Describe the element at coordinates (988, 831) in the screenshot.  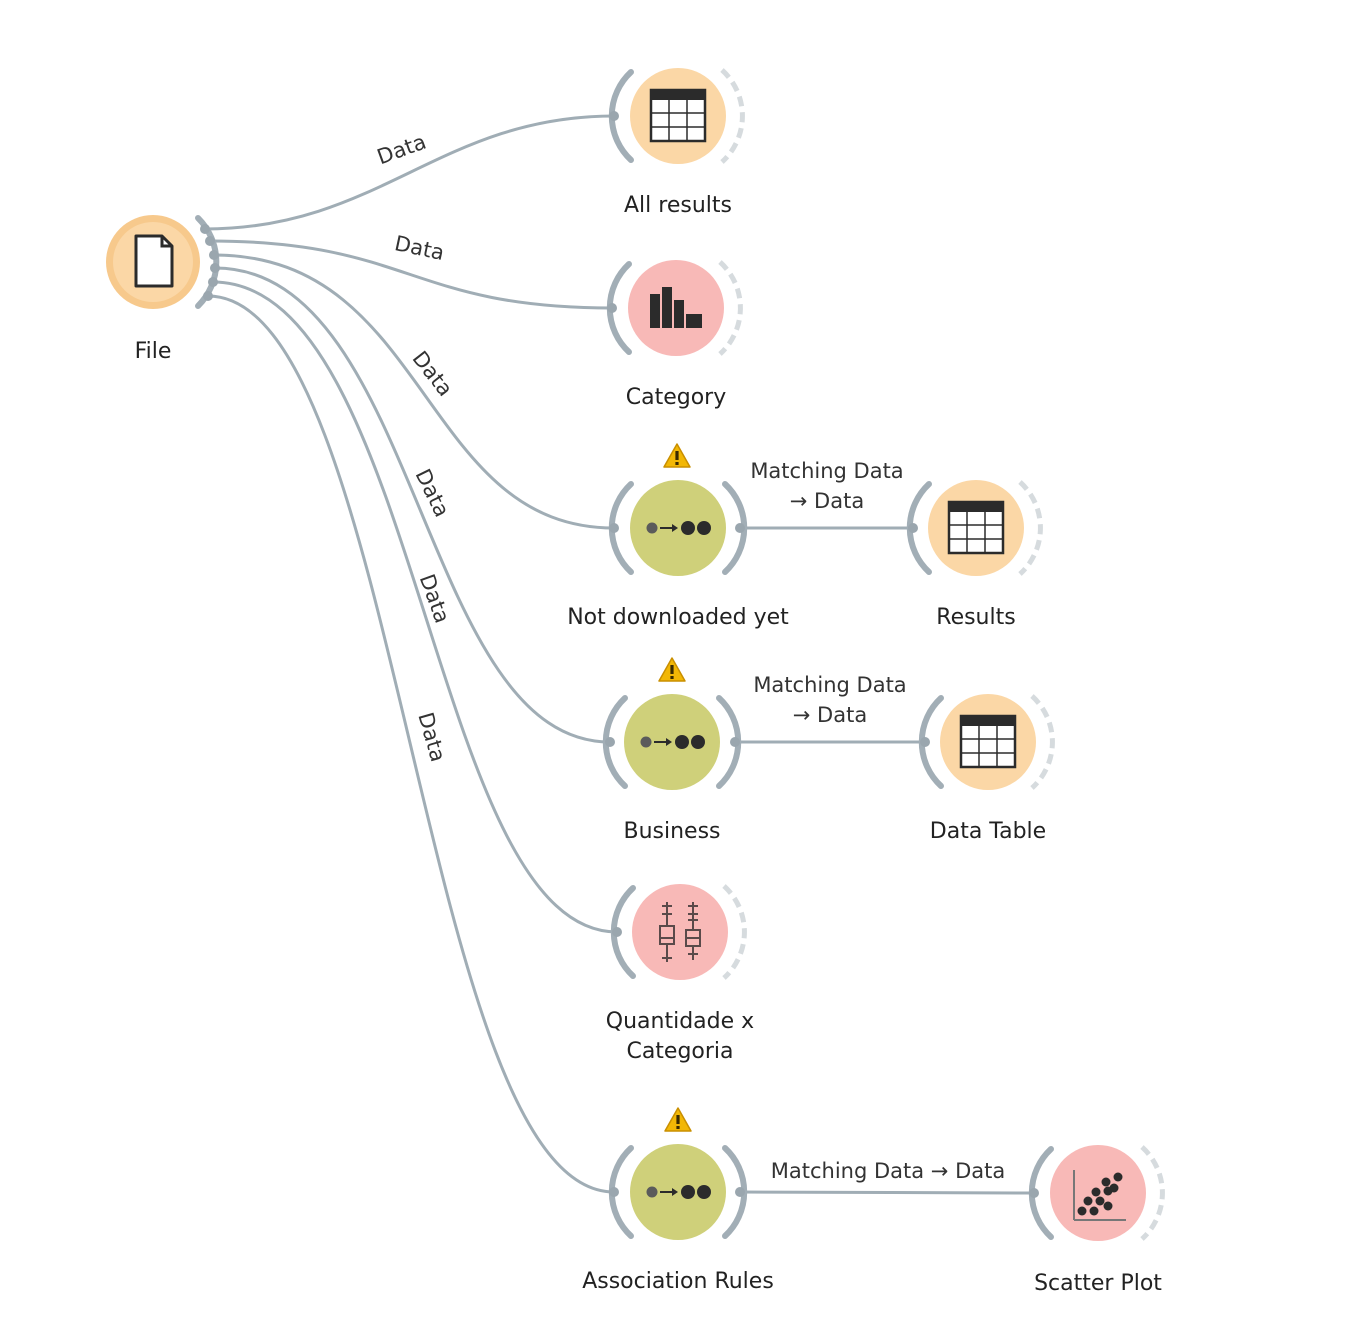
I see `node-label: Data Table` at that location.